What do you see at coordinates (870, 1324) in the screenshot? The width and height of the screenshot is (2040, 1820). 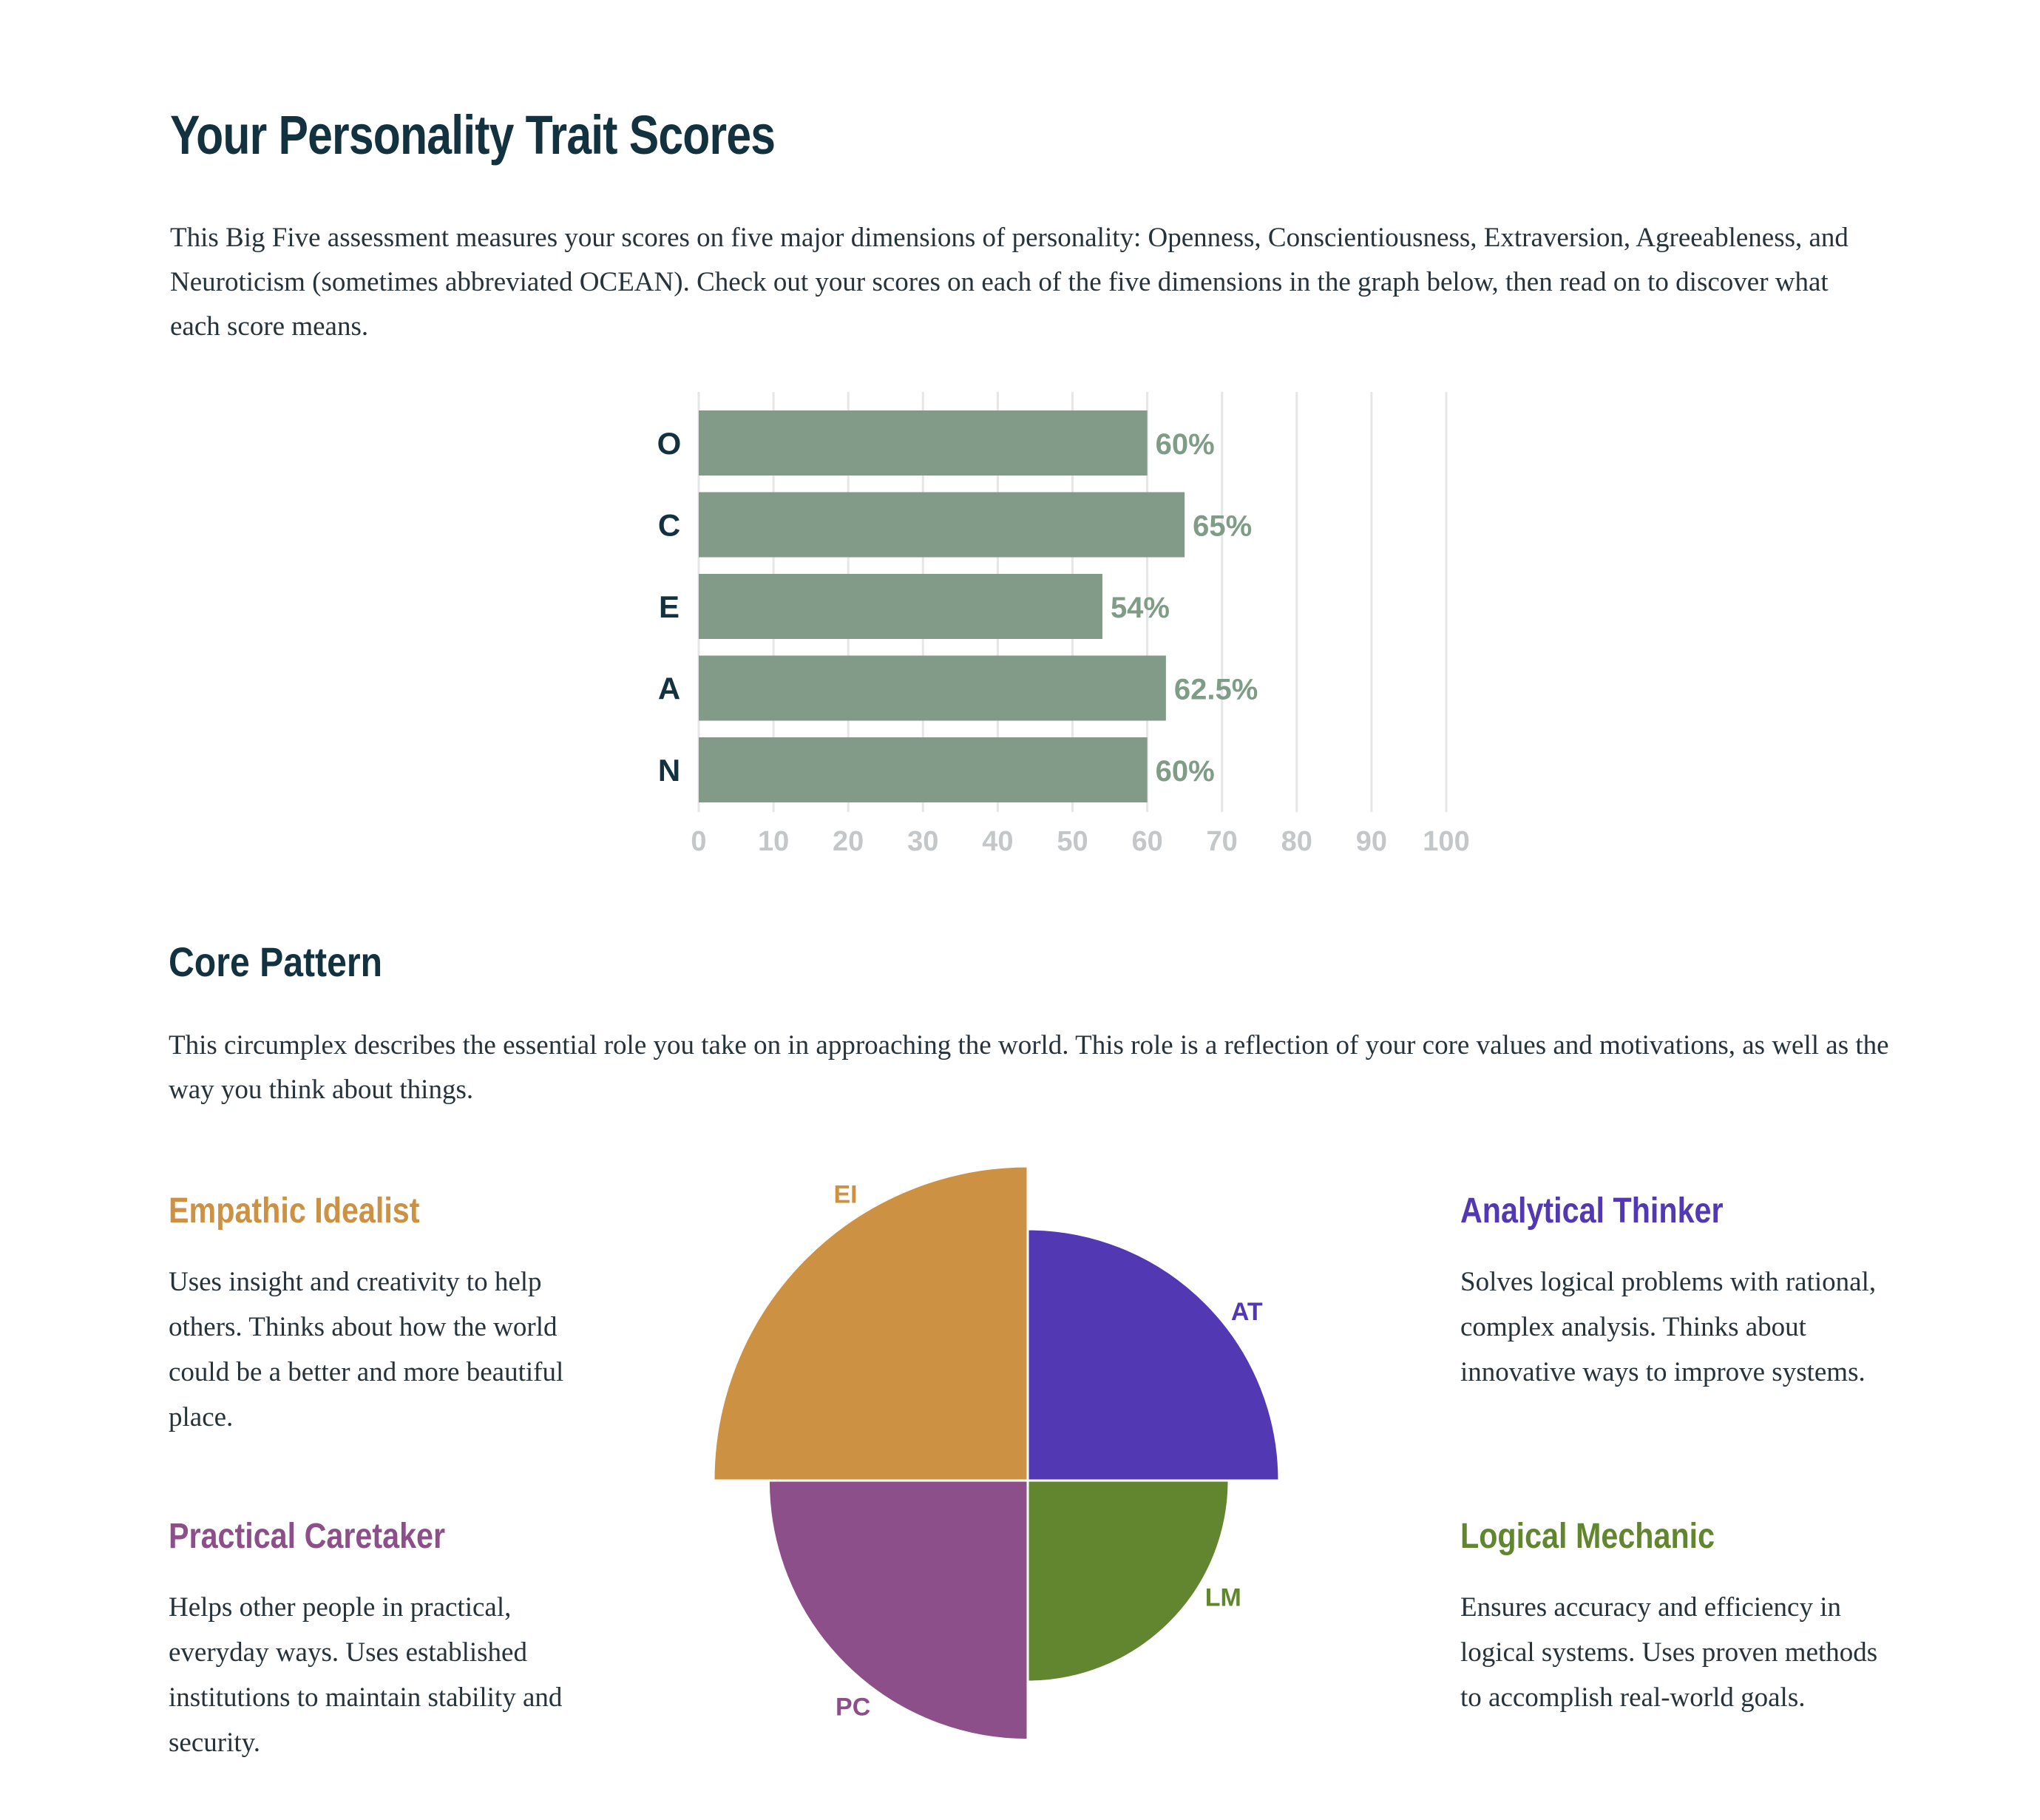 I see `circumplex-wedge-ei` at bounding box center [870, 1324].